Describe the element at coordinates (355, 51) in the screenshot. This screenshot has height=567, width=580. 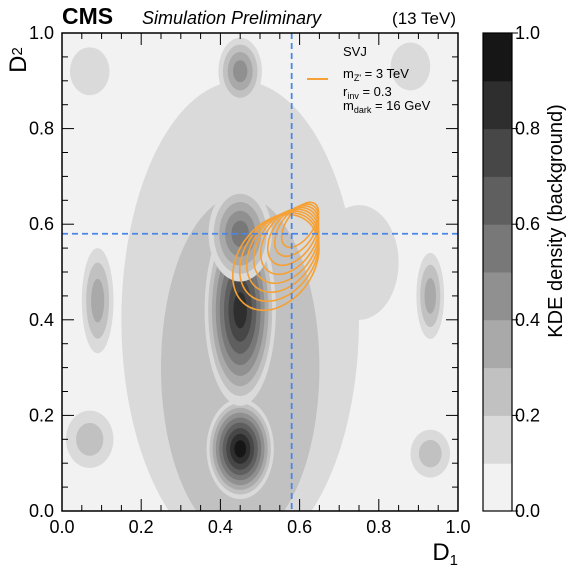
I see `legend-title: SVJ` at that location.